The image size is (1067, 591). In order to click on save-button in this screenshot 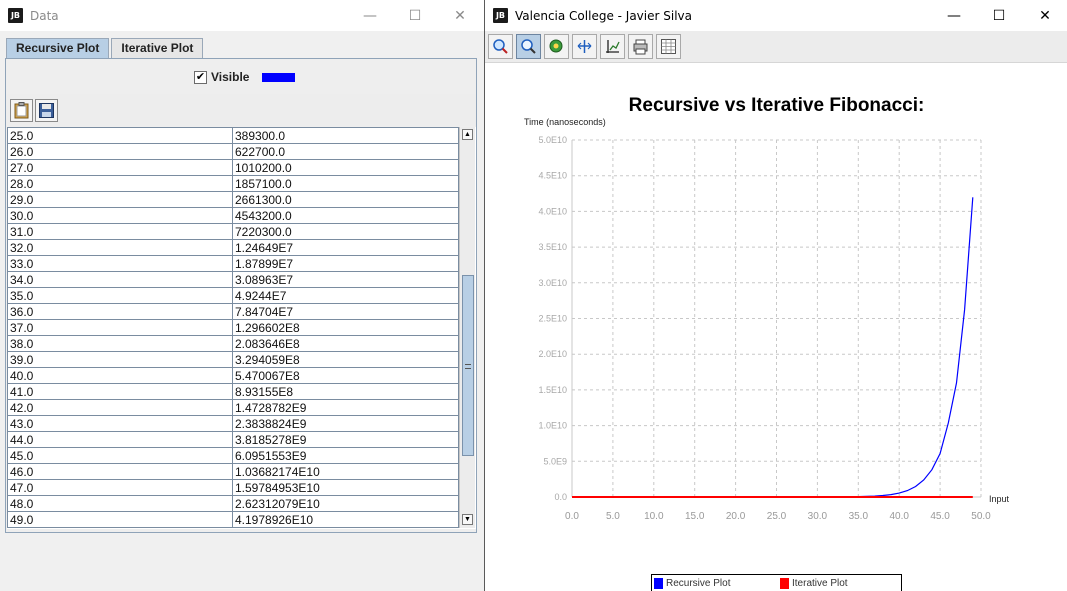, I will do `click(46, 110)`.